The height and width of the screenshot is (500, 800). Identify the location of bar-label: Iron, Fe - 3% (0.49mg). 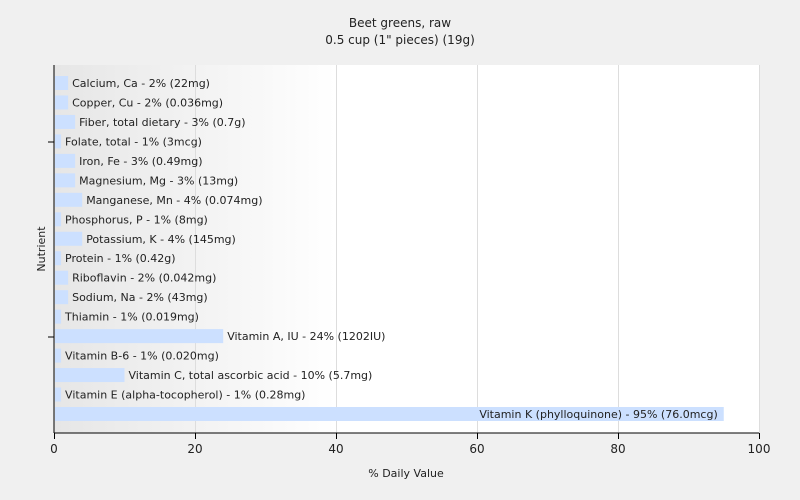
(140, 161).